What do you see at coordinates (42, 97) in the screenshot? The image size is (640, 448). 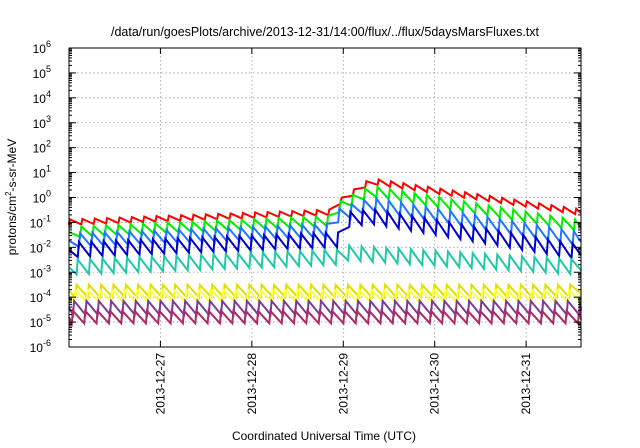 I see `y-tick-label: 10⁴` at bounding box center [42, 97].